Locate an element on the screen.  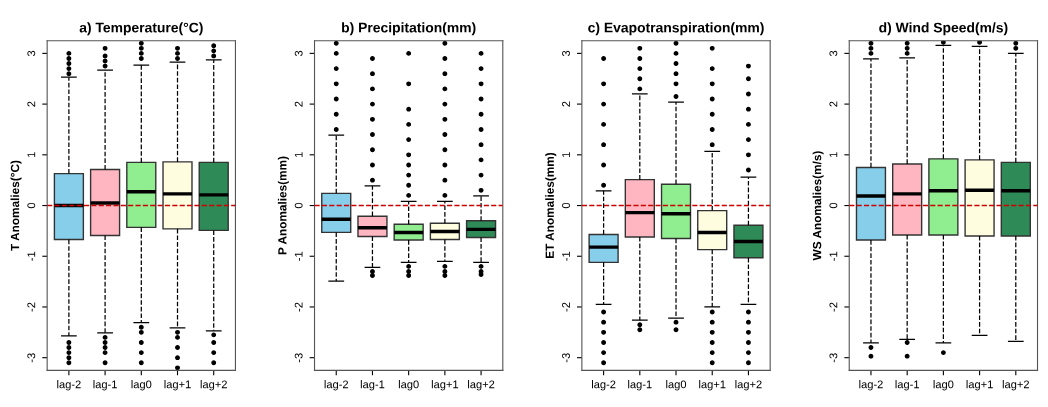
chart-title: c) Evapotranspiration(mm) is located at coordinates (676, 29).